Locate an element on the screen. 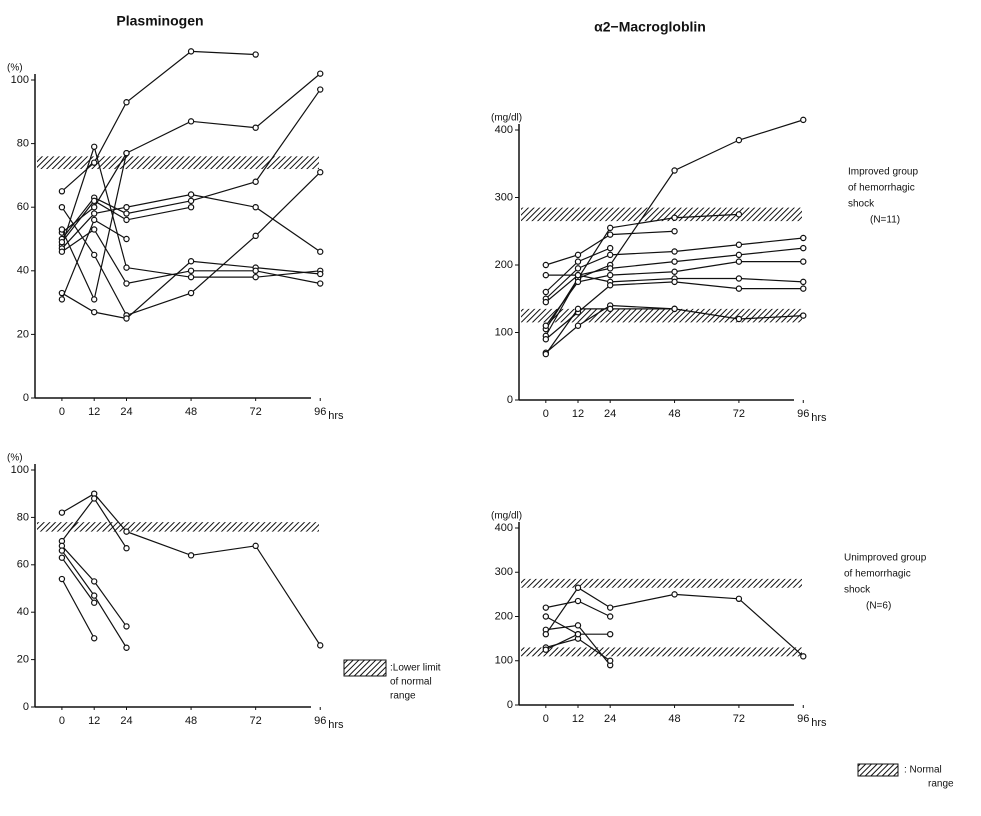 The height and width of the screenshot is (816, 981). y-tick-label: 100 is located at coordinates (504, 332).